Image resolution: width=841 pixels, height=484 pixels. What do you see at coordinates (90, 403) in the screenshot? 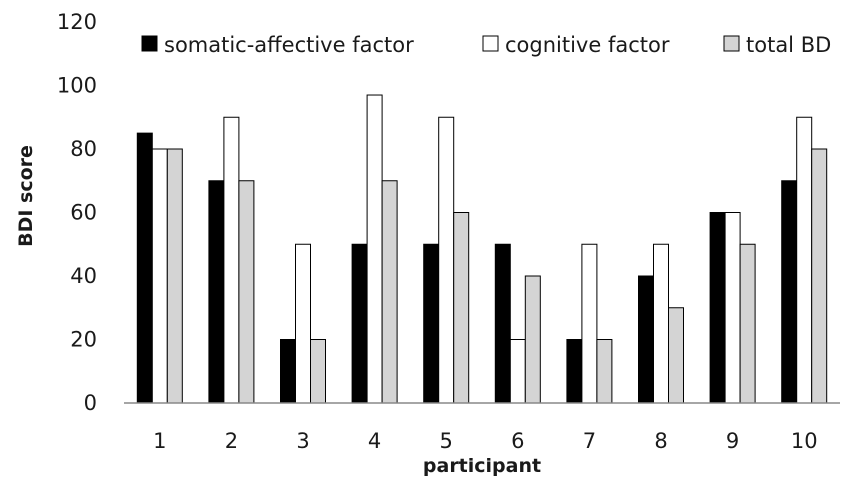
I see `y-tick-label: 0` at bounding box center [90, 403].